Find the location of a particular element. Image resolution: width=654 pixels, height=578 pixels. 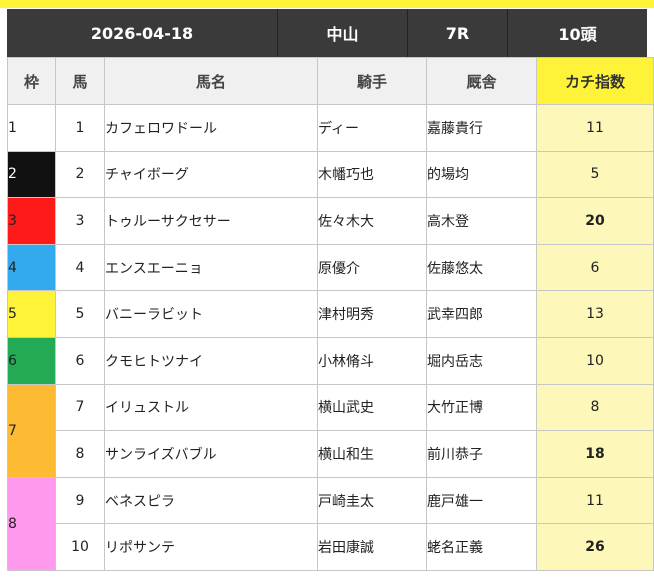

jockey-cell: 戸崎圭太 is located at coordinates (372, 500).